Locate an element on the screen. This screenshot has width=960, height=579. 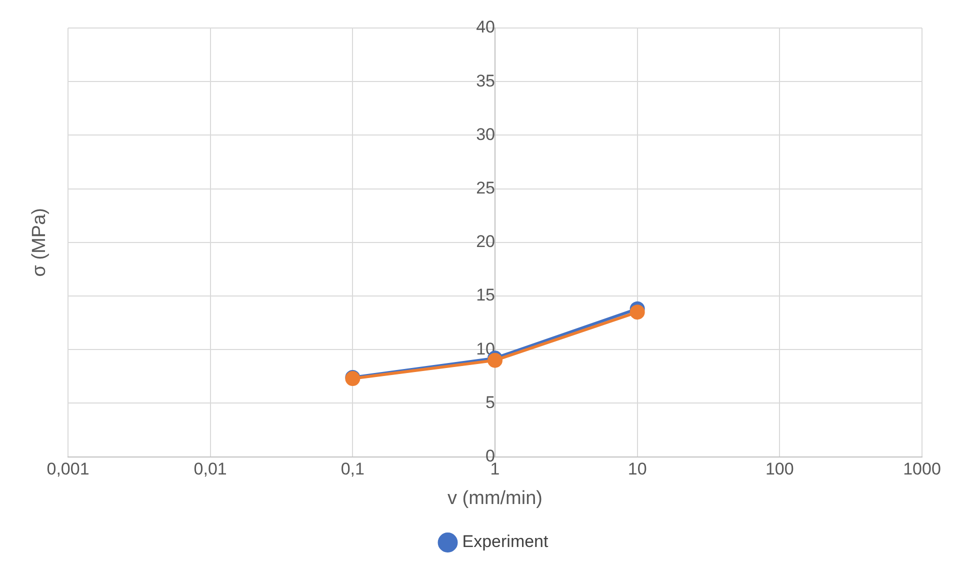
legend-label: Experiment is located at coordinates (505, 542).